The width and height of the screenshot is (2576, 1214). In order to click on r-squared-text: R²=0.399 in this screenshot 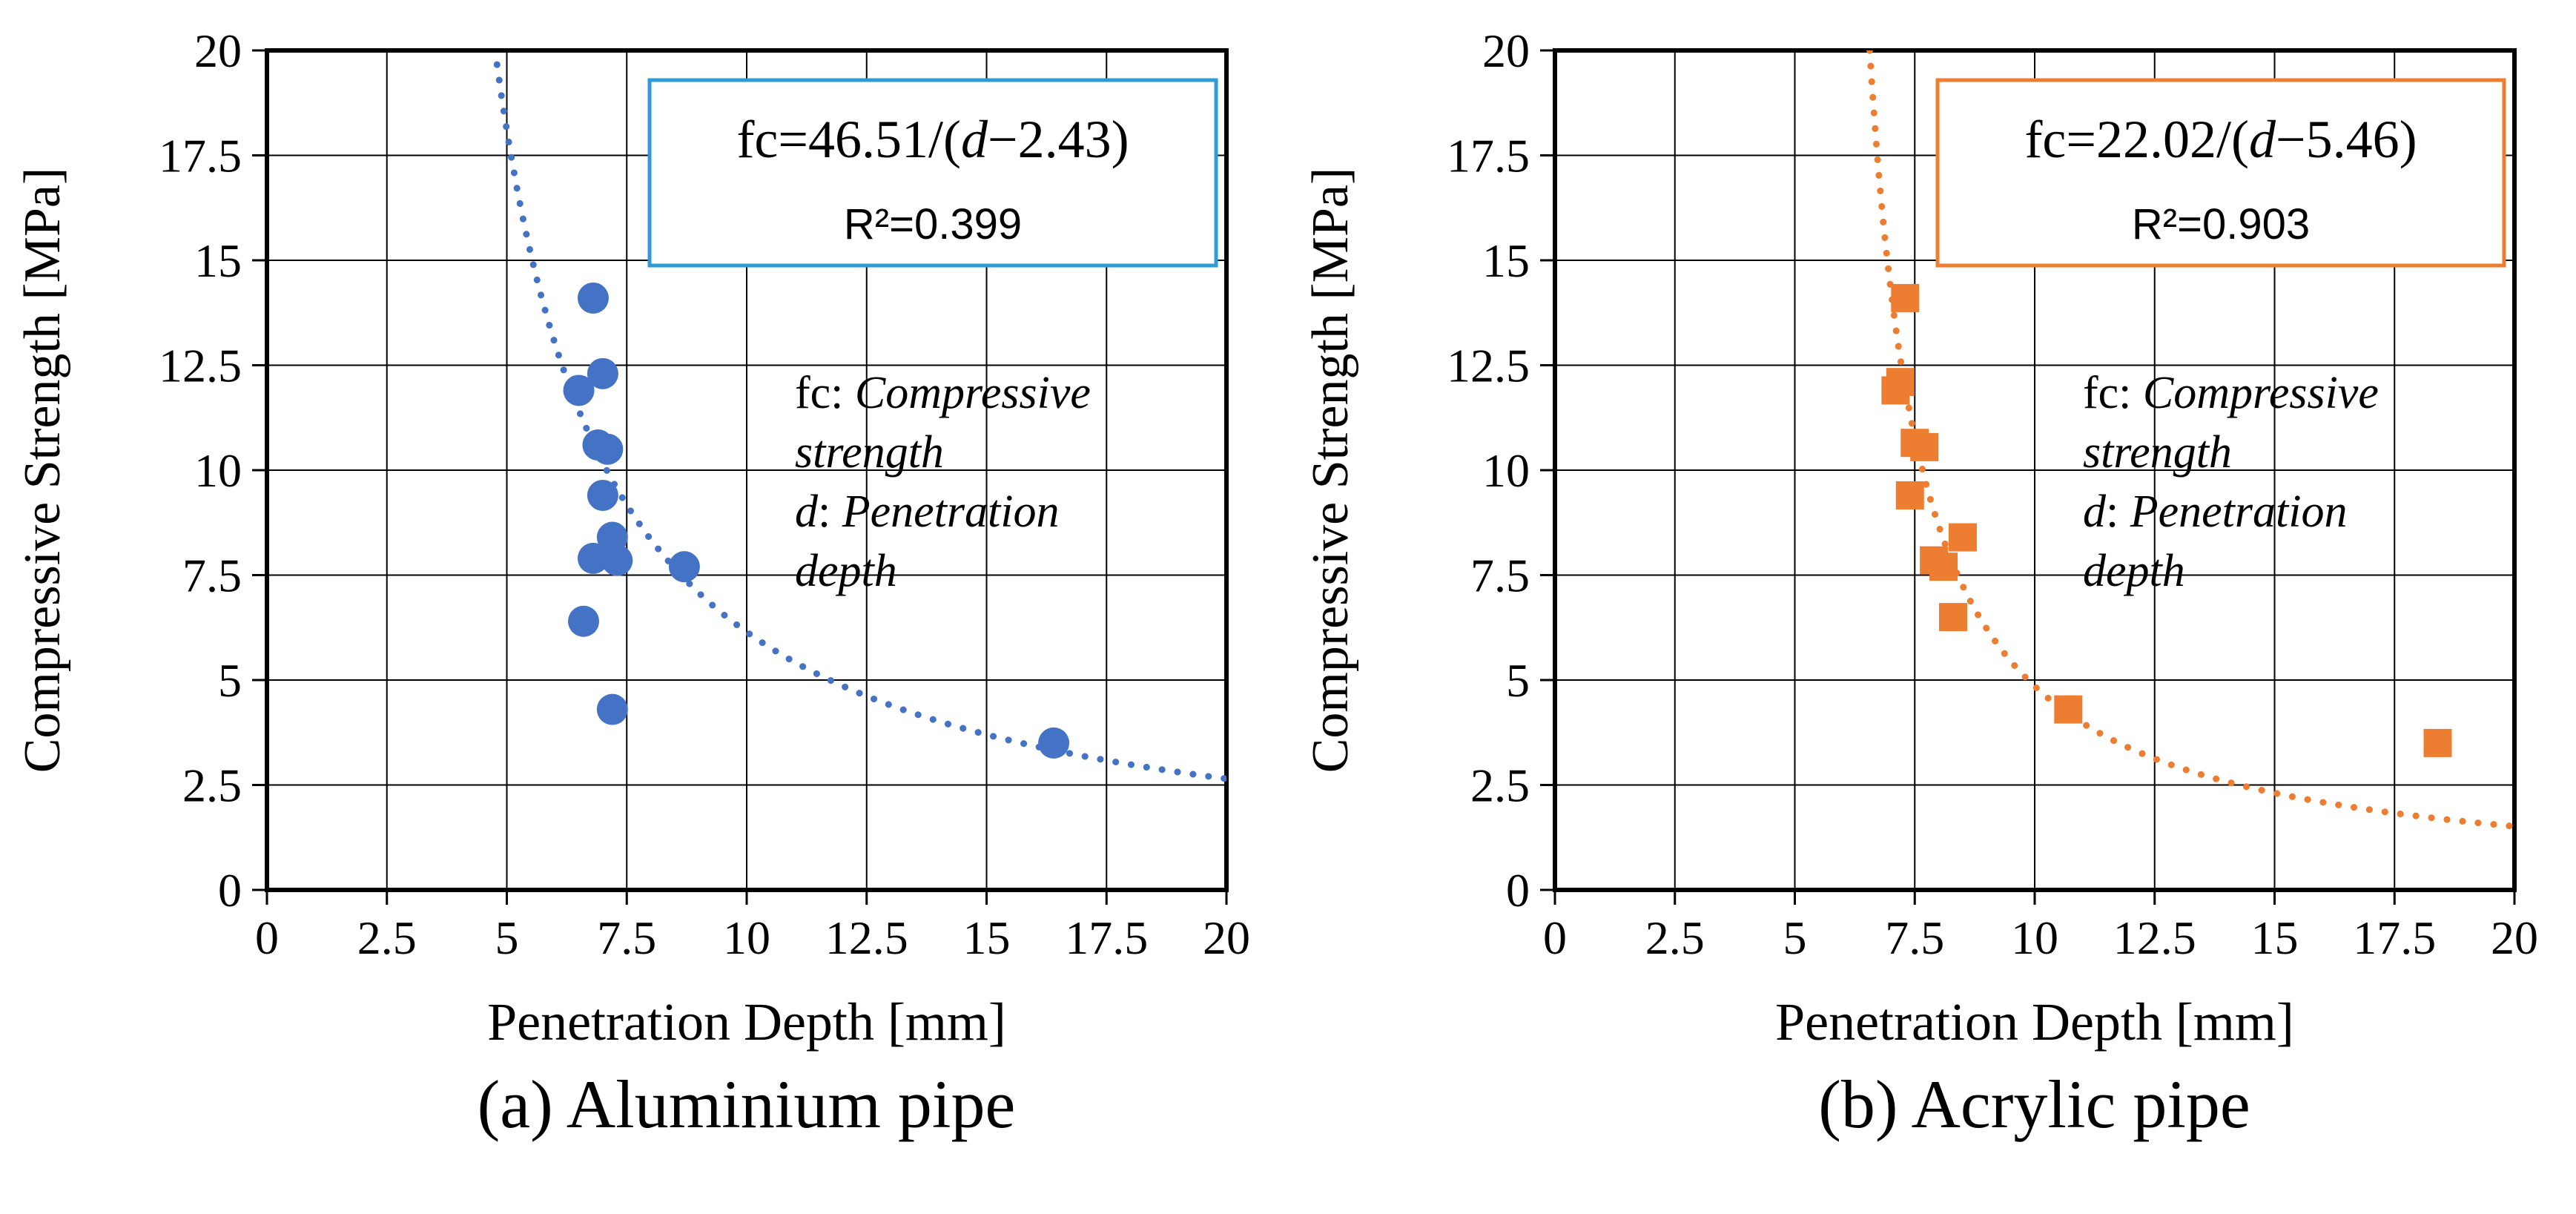, I will do `click(933, 224)`.